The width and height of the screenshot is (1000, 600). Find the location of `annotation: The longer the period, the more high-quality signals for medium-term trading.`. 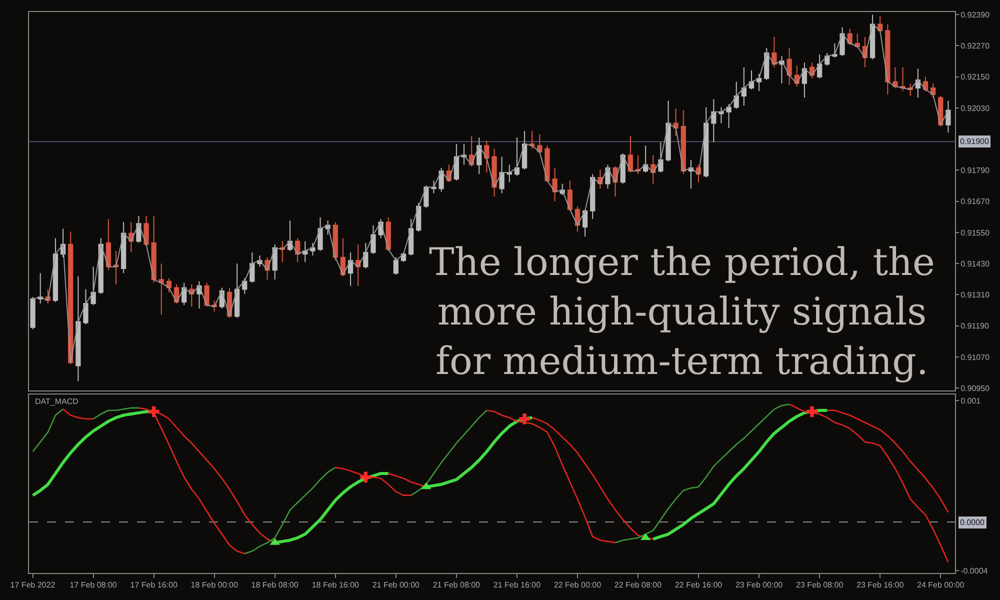

annotation: The longer the period, the more high-quality signals for medium-term trading. is located at coordinates (682, 311).